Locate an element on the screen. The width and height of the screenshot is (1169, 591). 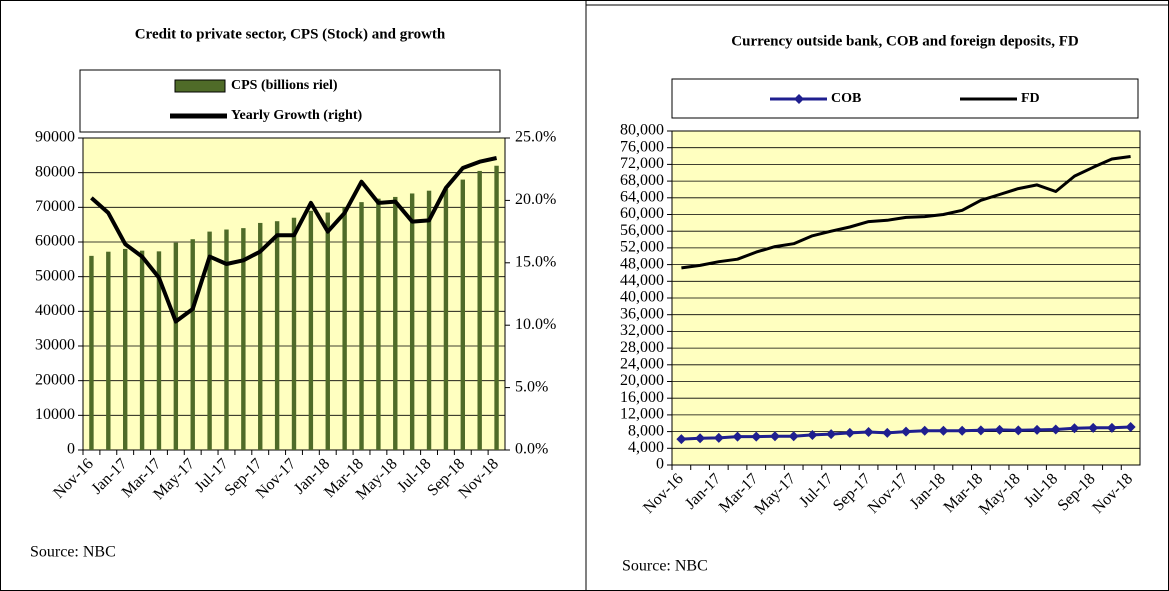
y-tick-label: 40,000 is located at coordinates (642, 297).